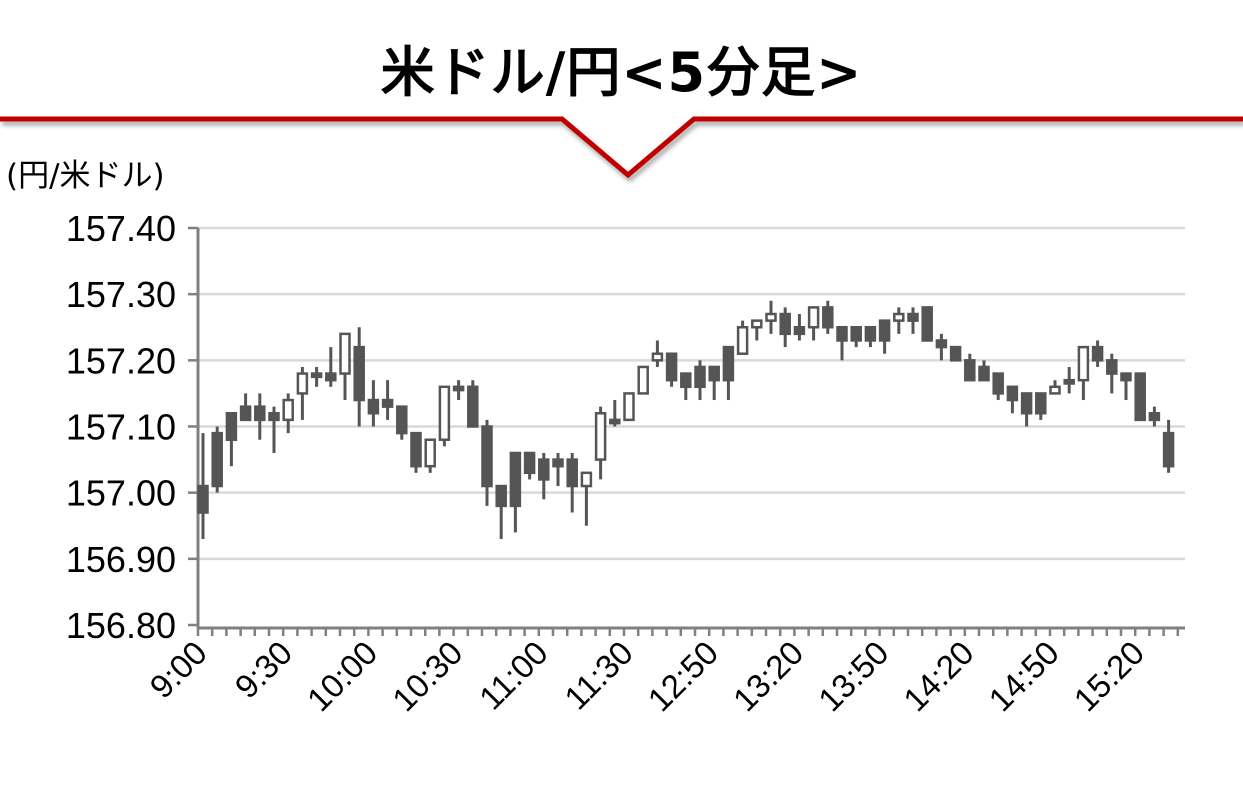 The height and width of the screenshot is (787, 1243). Describe the element at coordinates (1023, 676) in the screenshot. I see `x-tick-label: 14:50` at that location.